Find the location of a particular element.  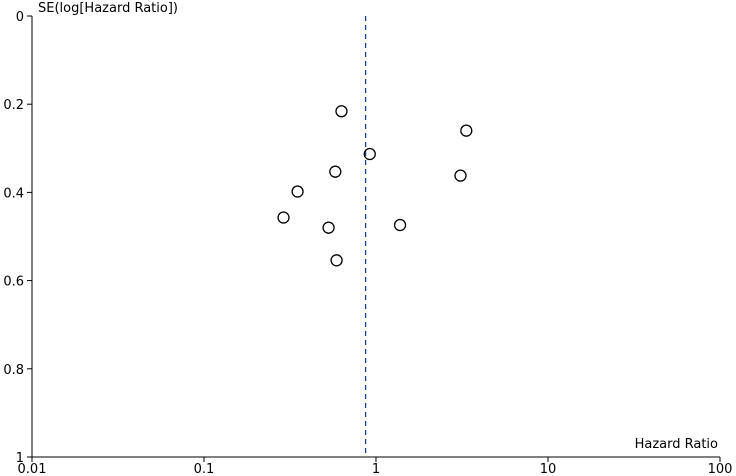

x-axis-label: Hazard Ratio is located at coordinates (676, 444).